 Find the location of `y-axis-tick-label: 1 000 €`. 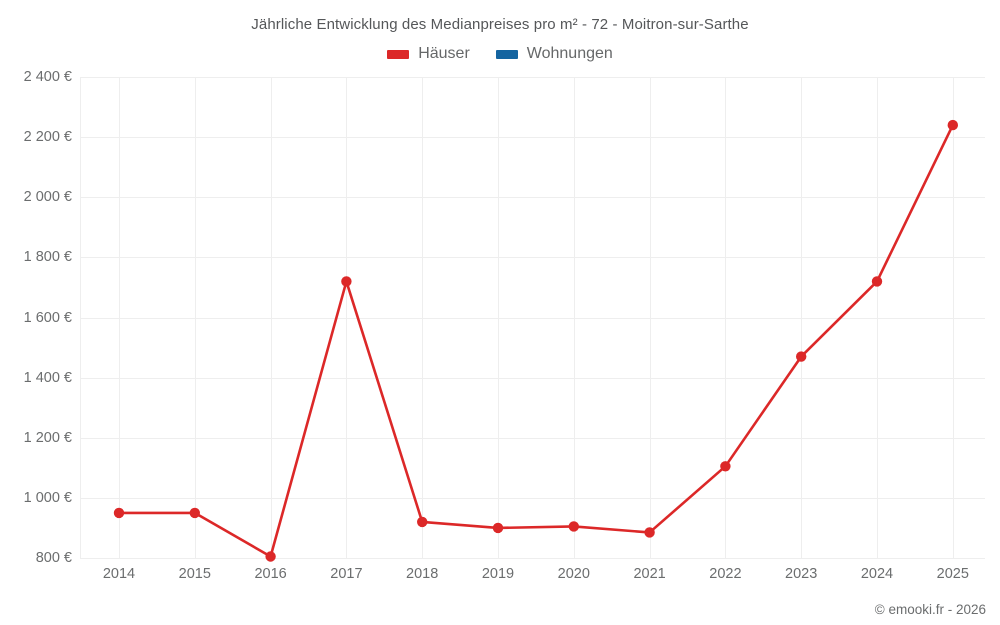

y-axis-tick-label: 1 000 € is located at coordinates (47, 497).